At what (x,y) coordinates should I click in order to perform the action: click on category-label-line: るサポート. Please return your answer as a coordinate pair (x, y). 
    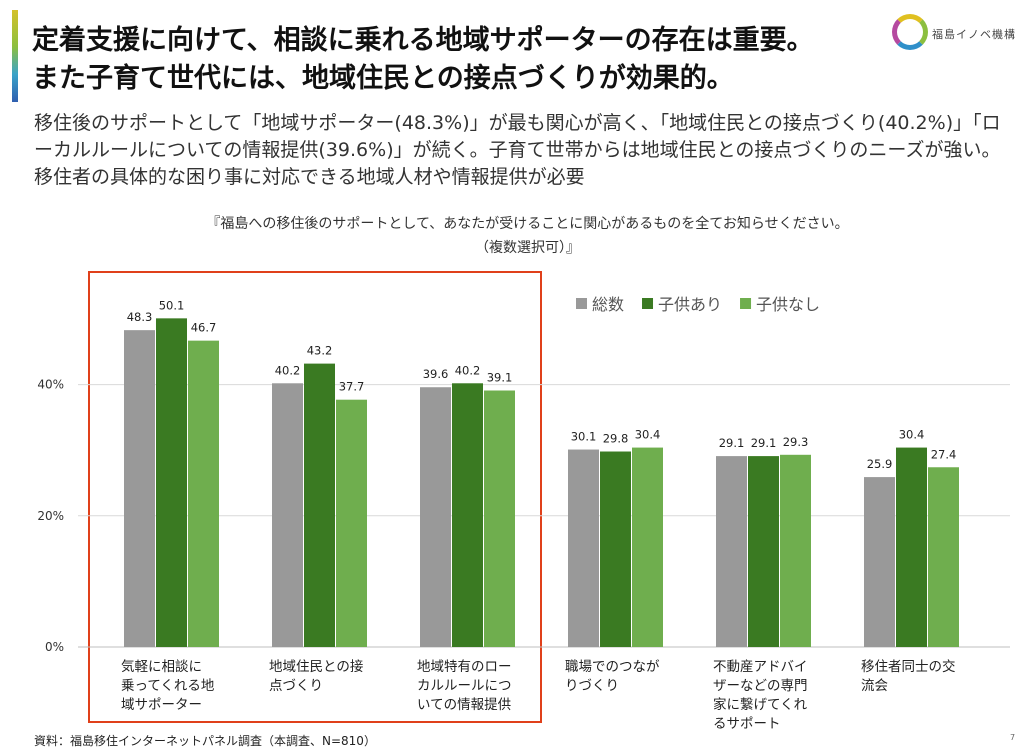
    Looking at the image, I should click on (747, 724).